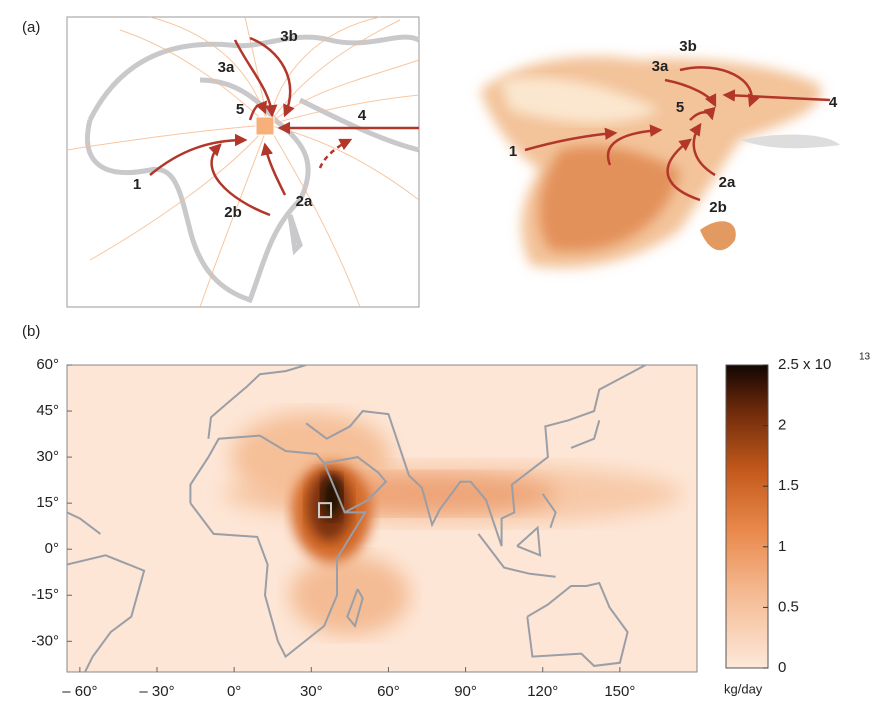 The width and height of the screenshot is (882, 723). I want to click on colorbar-exponent: 13, so click(865, 357).